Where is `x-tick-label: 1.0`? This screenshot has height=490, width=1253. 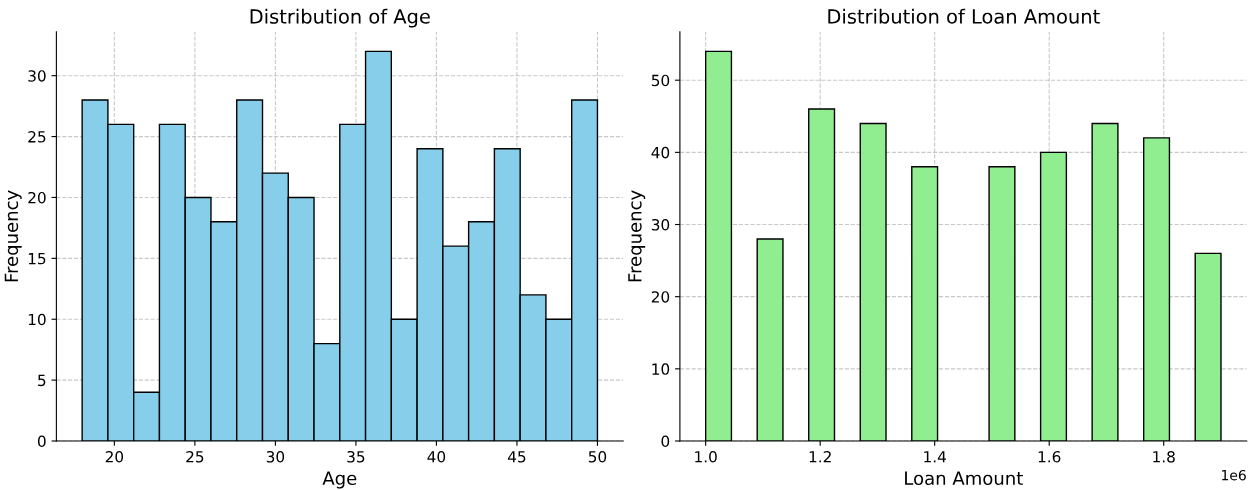
x-tick-label: 1.0 is located at coordinates (706, 456).